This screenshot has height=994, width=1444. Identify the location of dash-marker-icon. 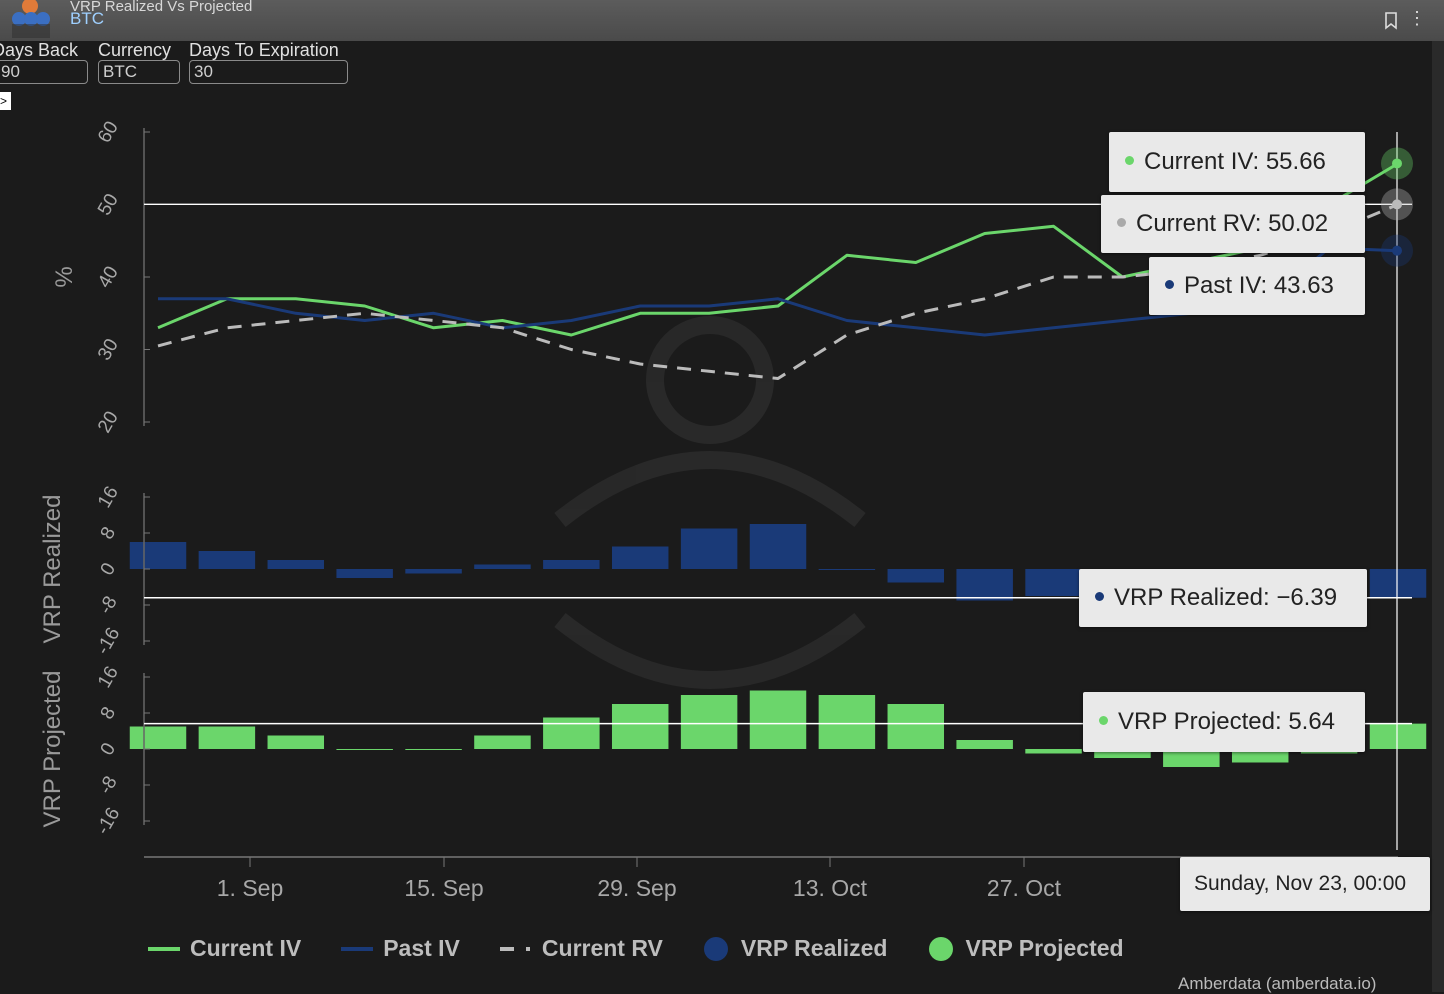
(515, 948).